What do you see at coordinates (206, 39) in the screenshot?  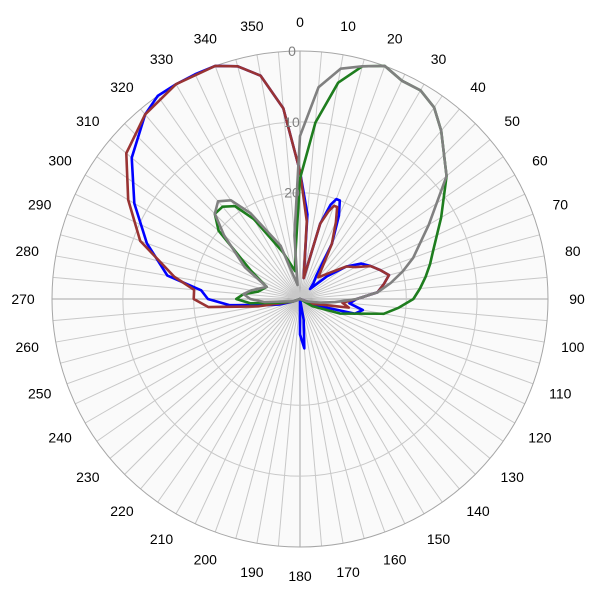 I see `angle-tick-label: 340` at bounding box center [206, 39].